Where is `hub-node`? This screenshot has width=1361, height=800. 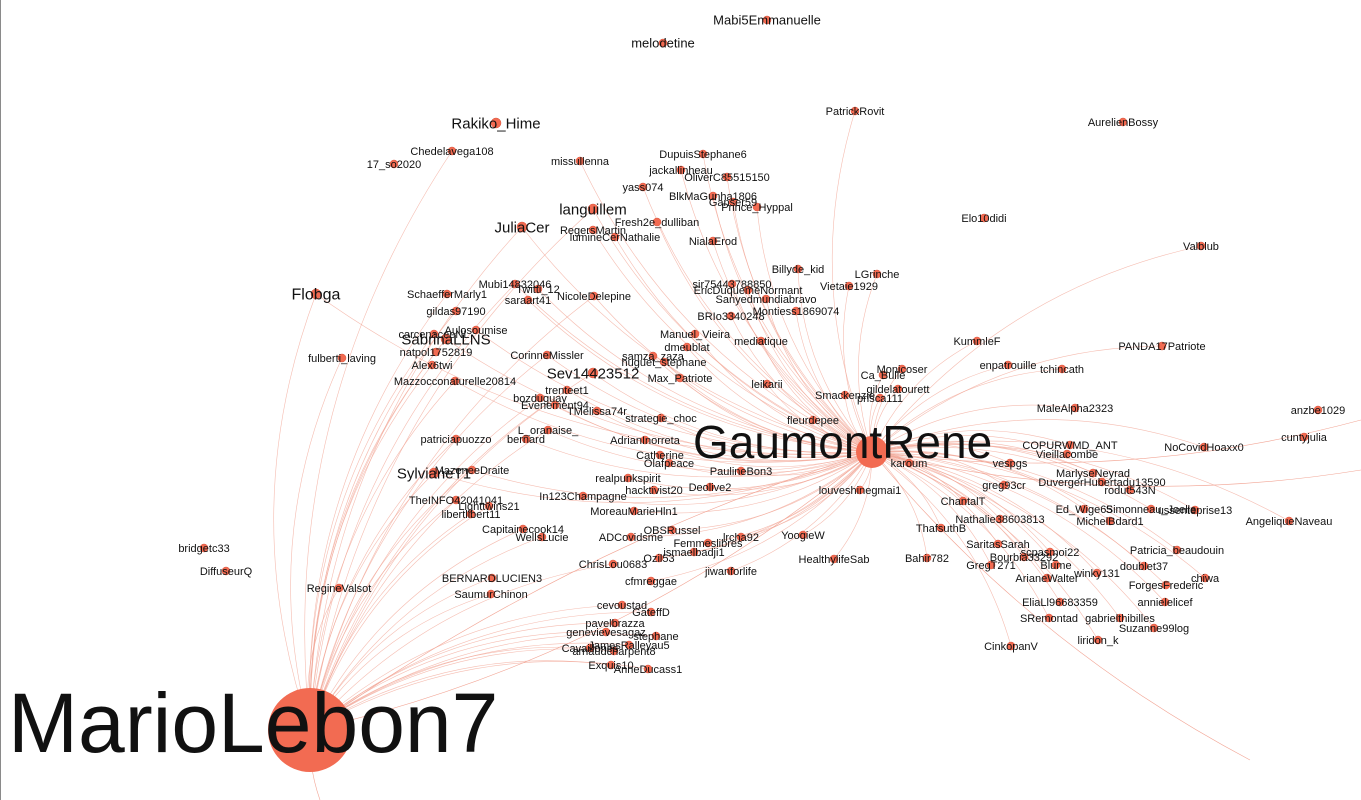 hub-node is located at coordinates (310, 730).